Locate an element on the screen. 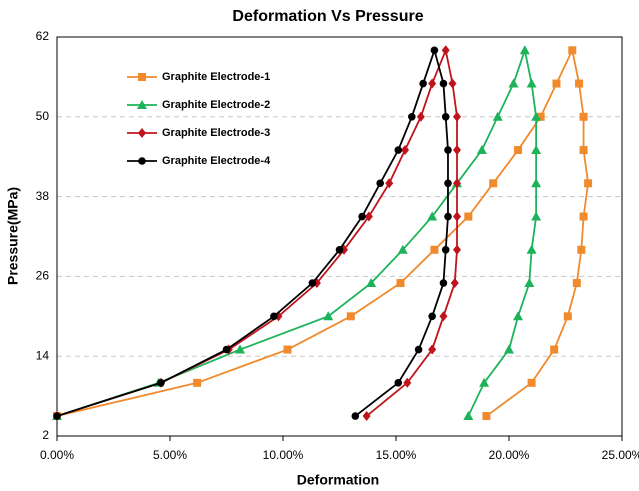 The width and height of the screenshot is (639, 491). y-tick-label: 62 is located at coordinates (43, 36).